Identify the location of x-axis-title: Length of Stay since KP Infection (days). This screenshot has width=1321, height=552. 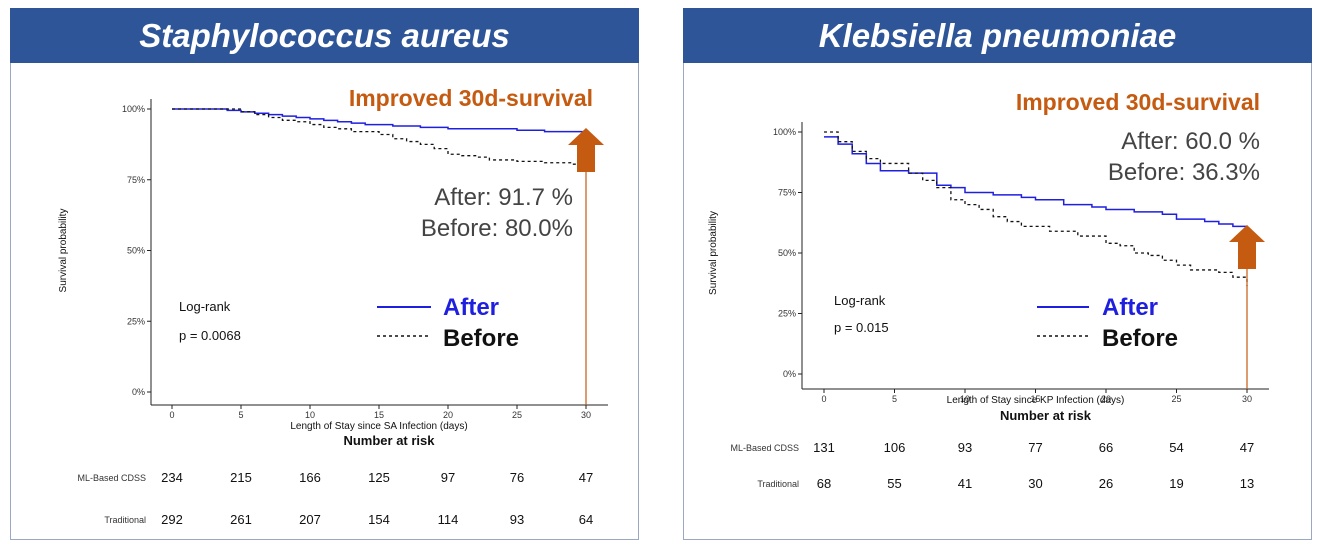
(1036, 400).